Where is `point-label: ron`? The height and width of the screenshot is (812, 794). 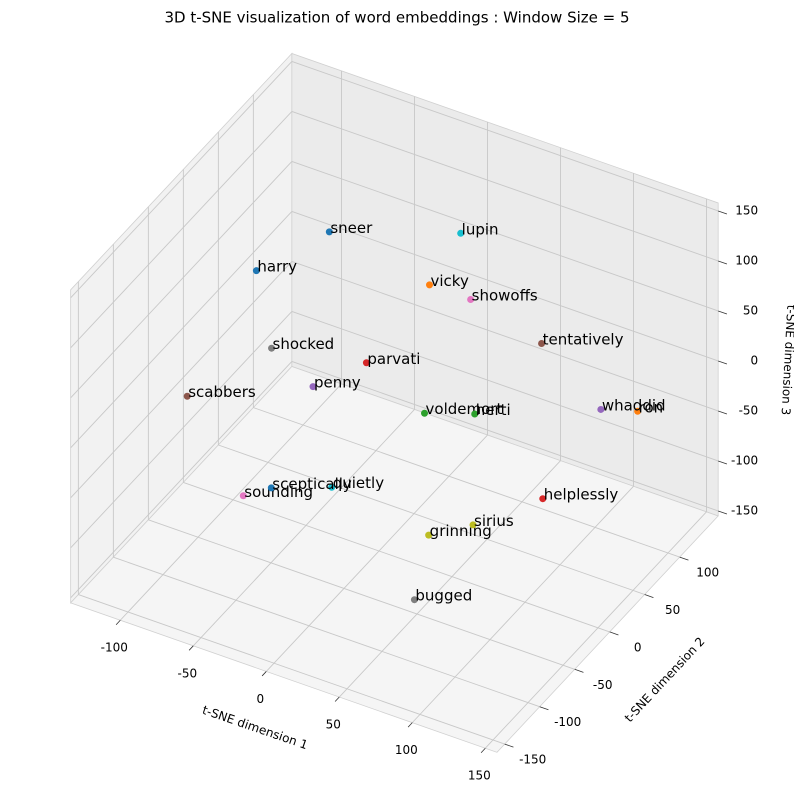
point-label: ron is located at coordinates (651, 407).